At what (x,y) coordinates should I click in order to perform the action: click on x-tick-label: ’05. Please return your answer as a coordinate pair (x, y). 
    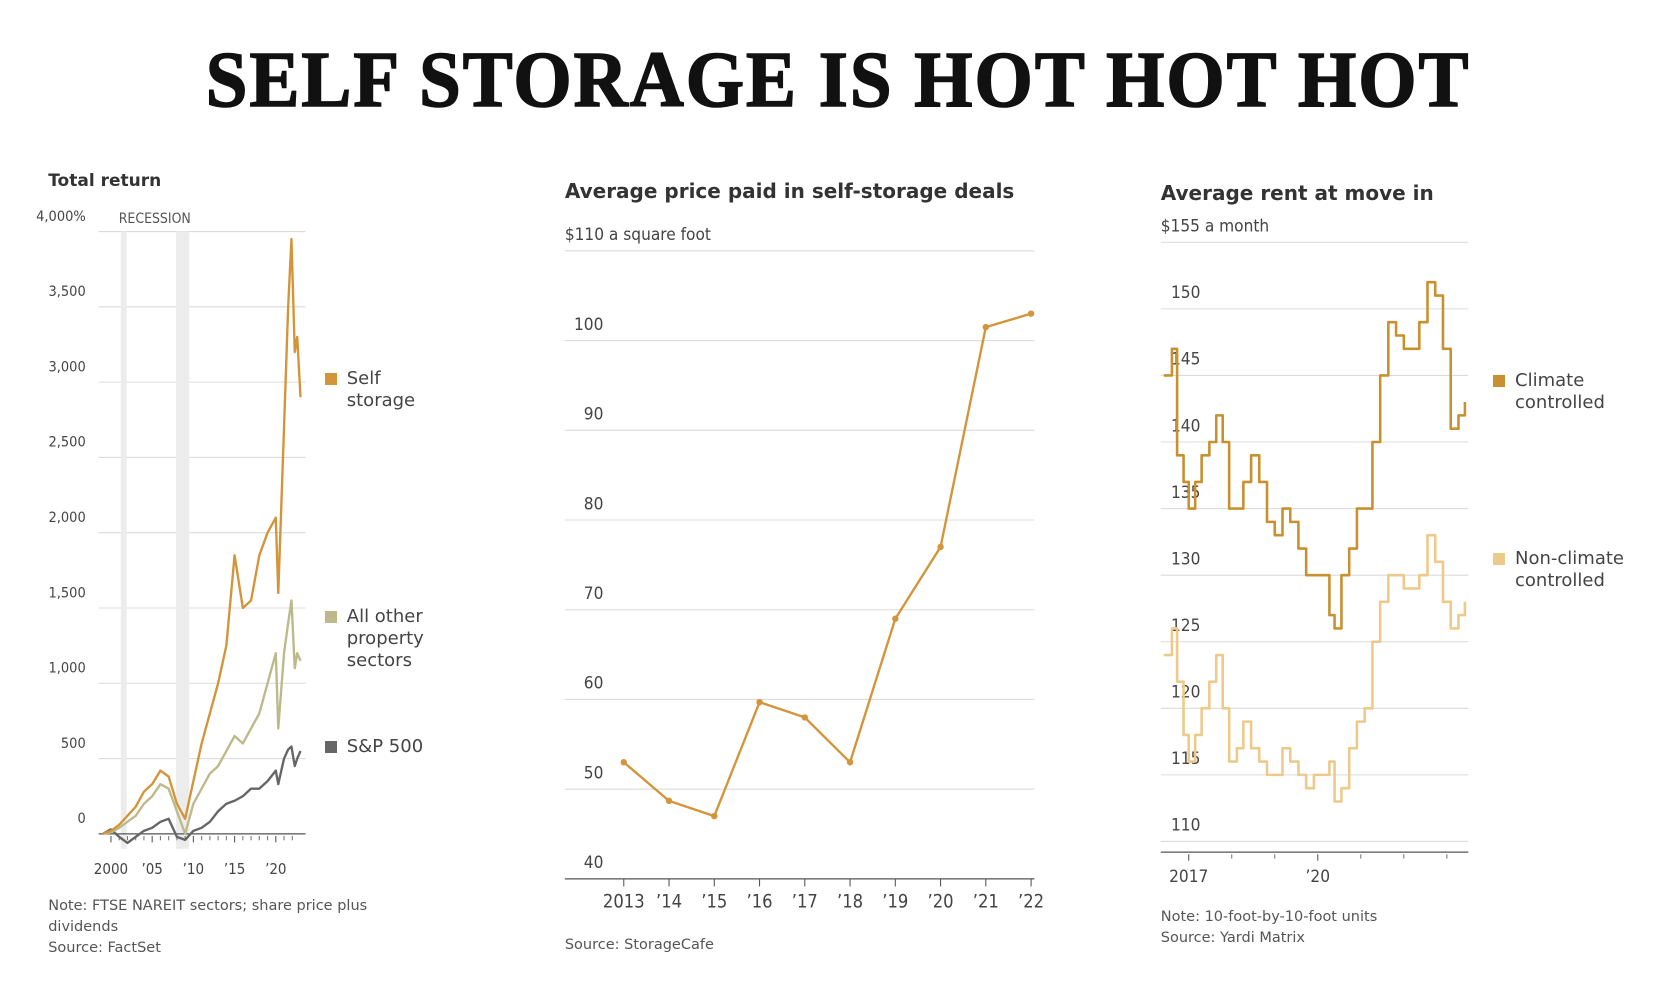
    Looking at the image, I should click on (151, 869).